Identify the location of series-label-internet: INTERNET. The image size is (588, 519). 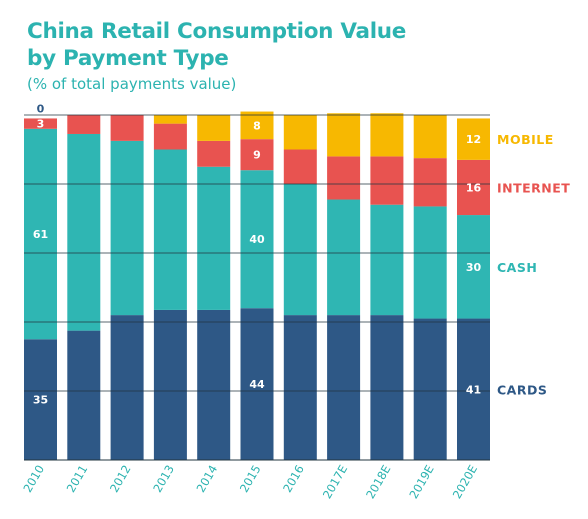
(533, 187).